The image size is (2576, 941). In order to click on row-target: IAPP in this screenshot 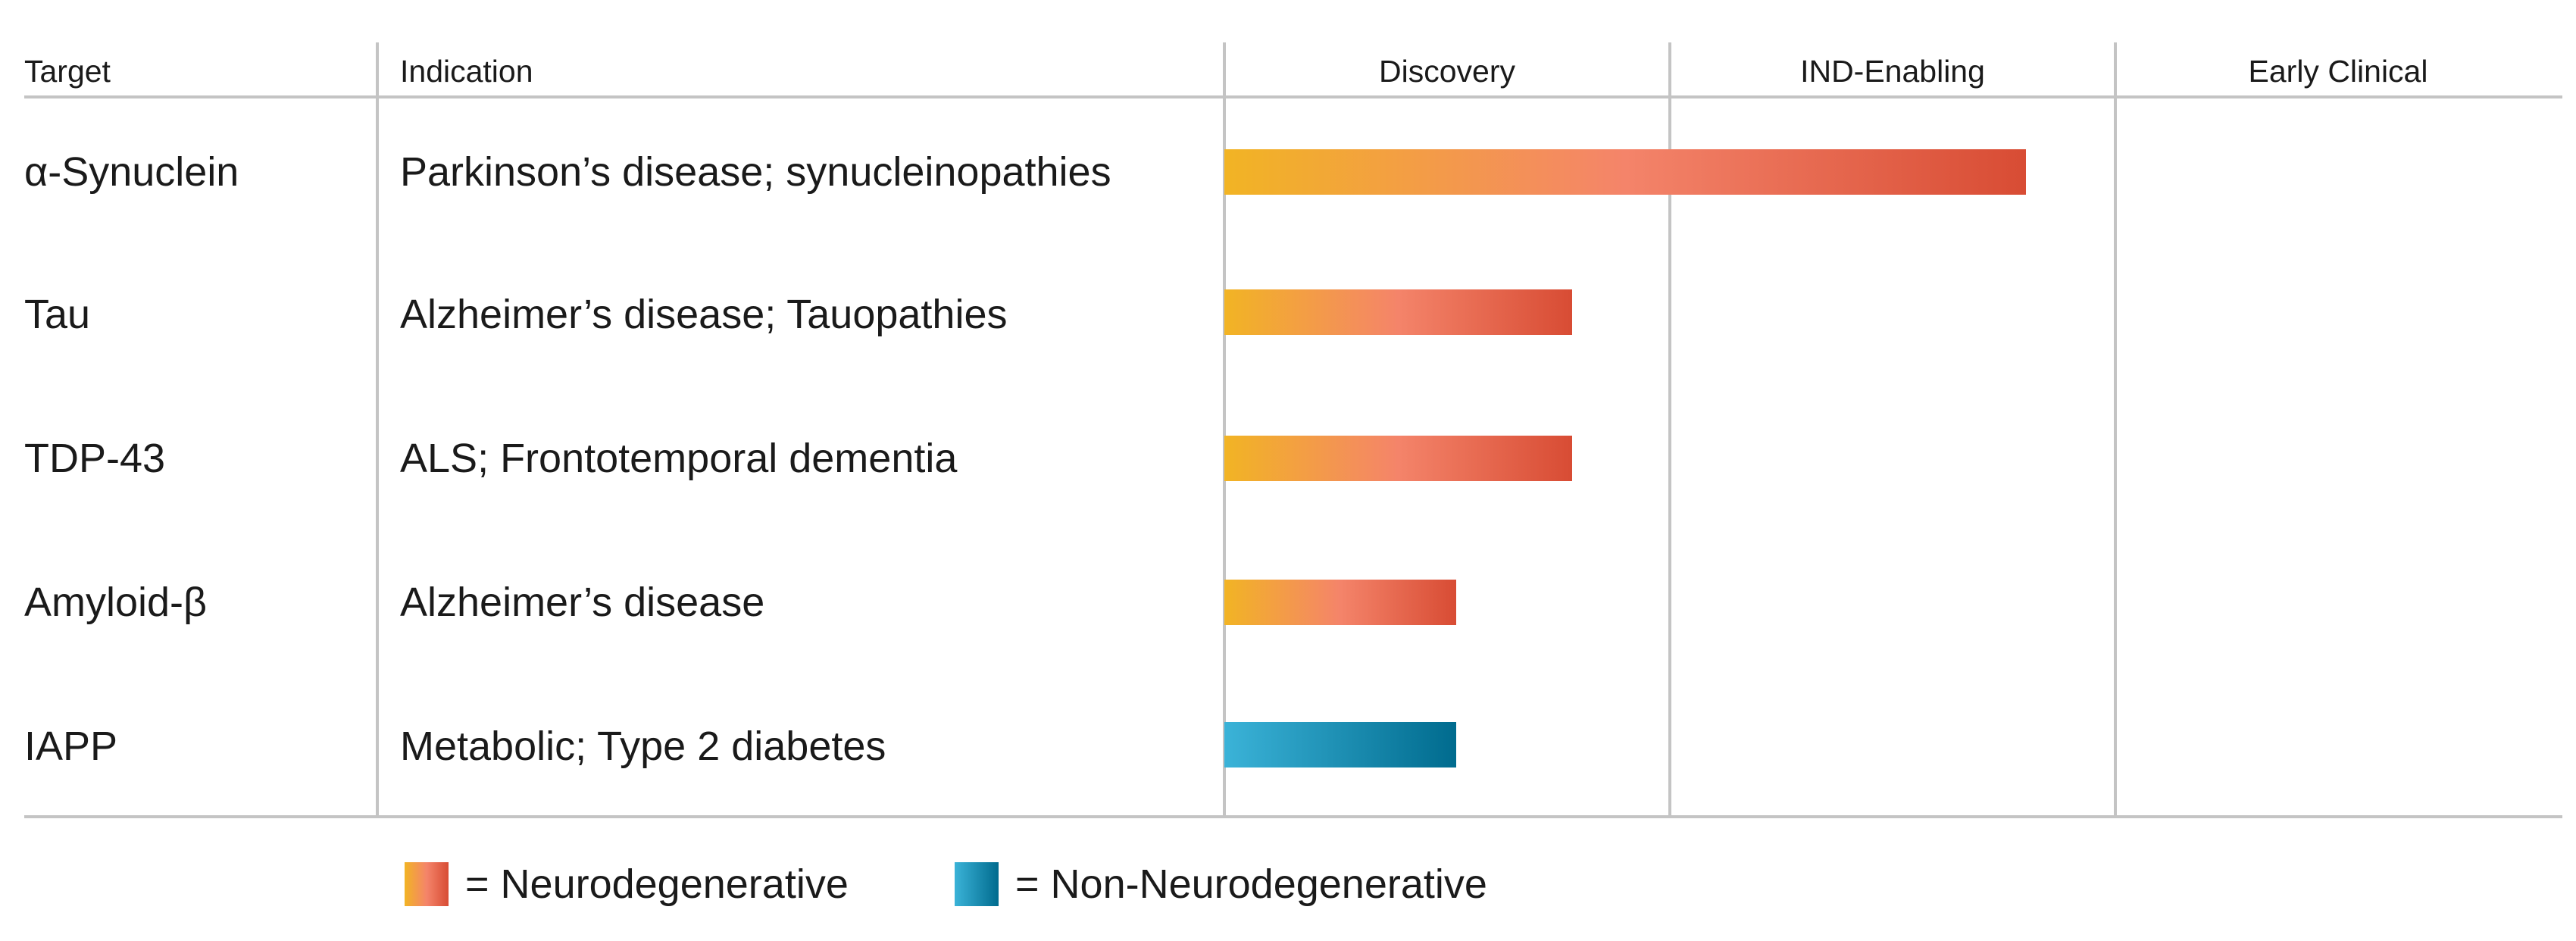, I will do `click(71, 747)`.